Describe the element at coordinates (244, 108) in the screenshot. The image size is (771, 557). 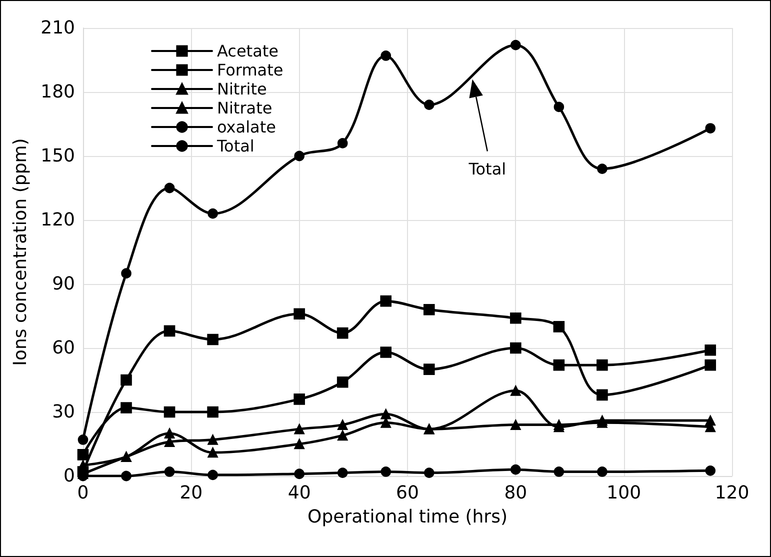
I see `legend-label: Nitrate` at that location.